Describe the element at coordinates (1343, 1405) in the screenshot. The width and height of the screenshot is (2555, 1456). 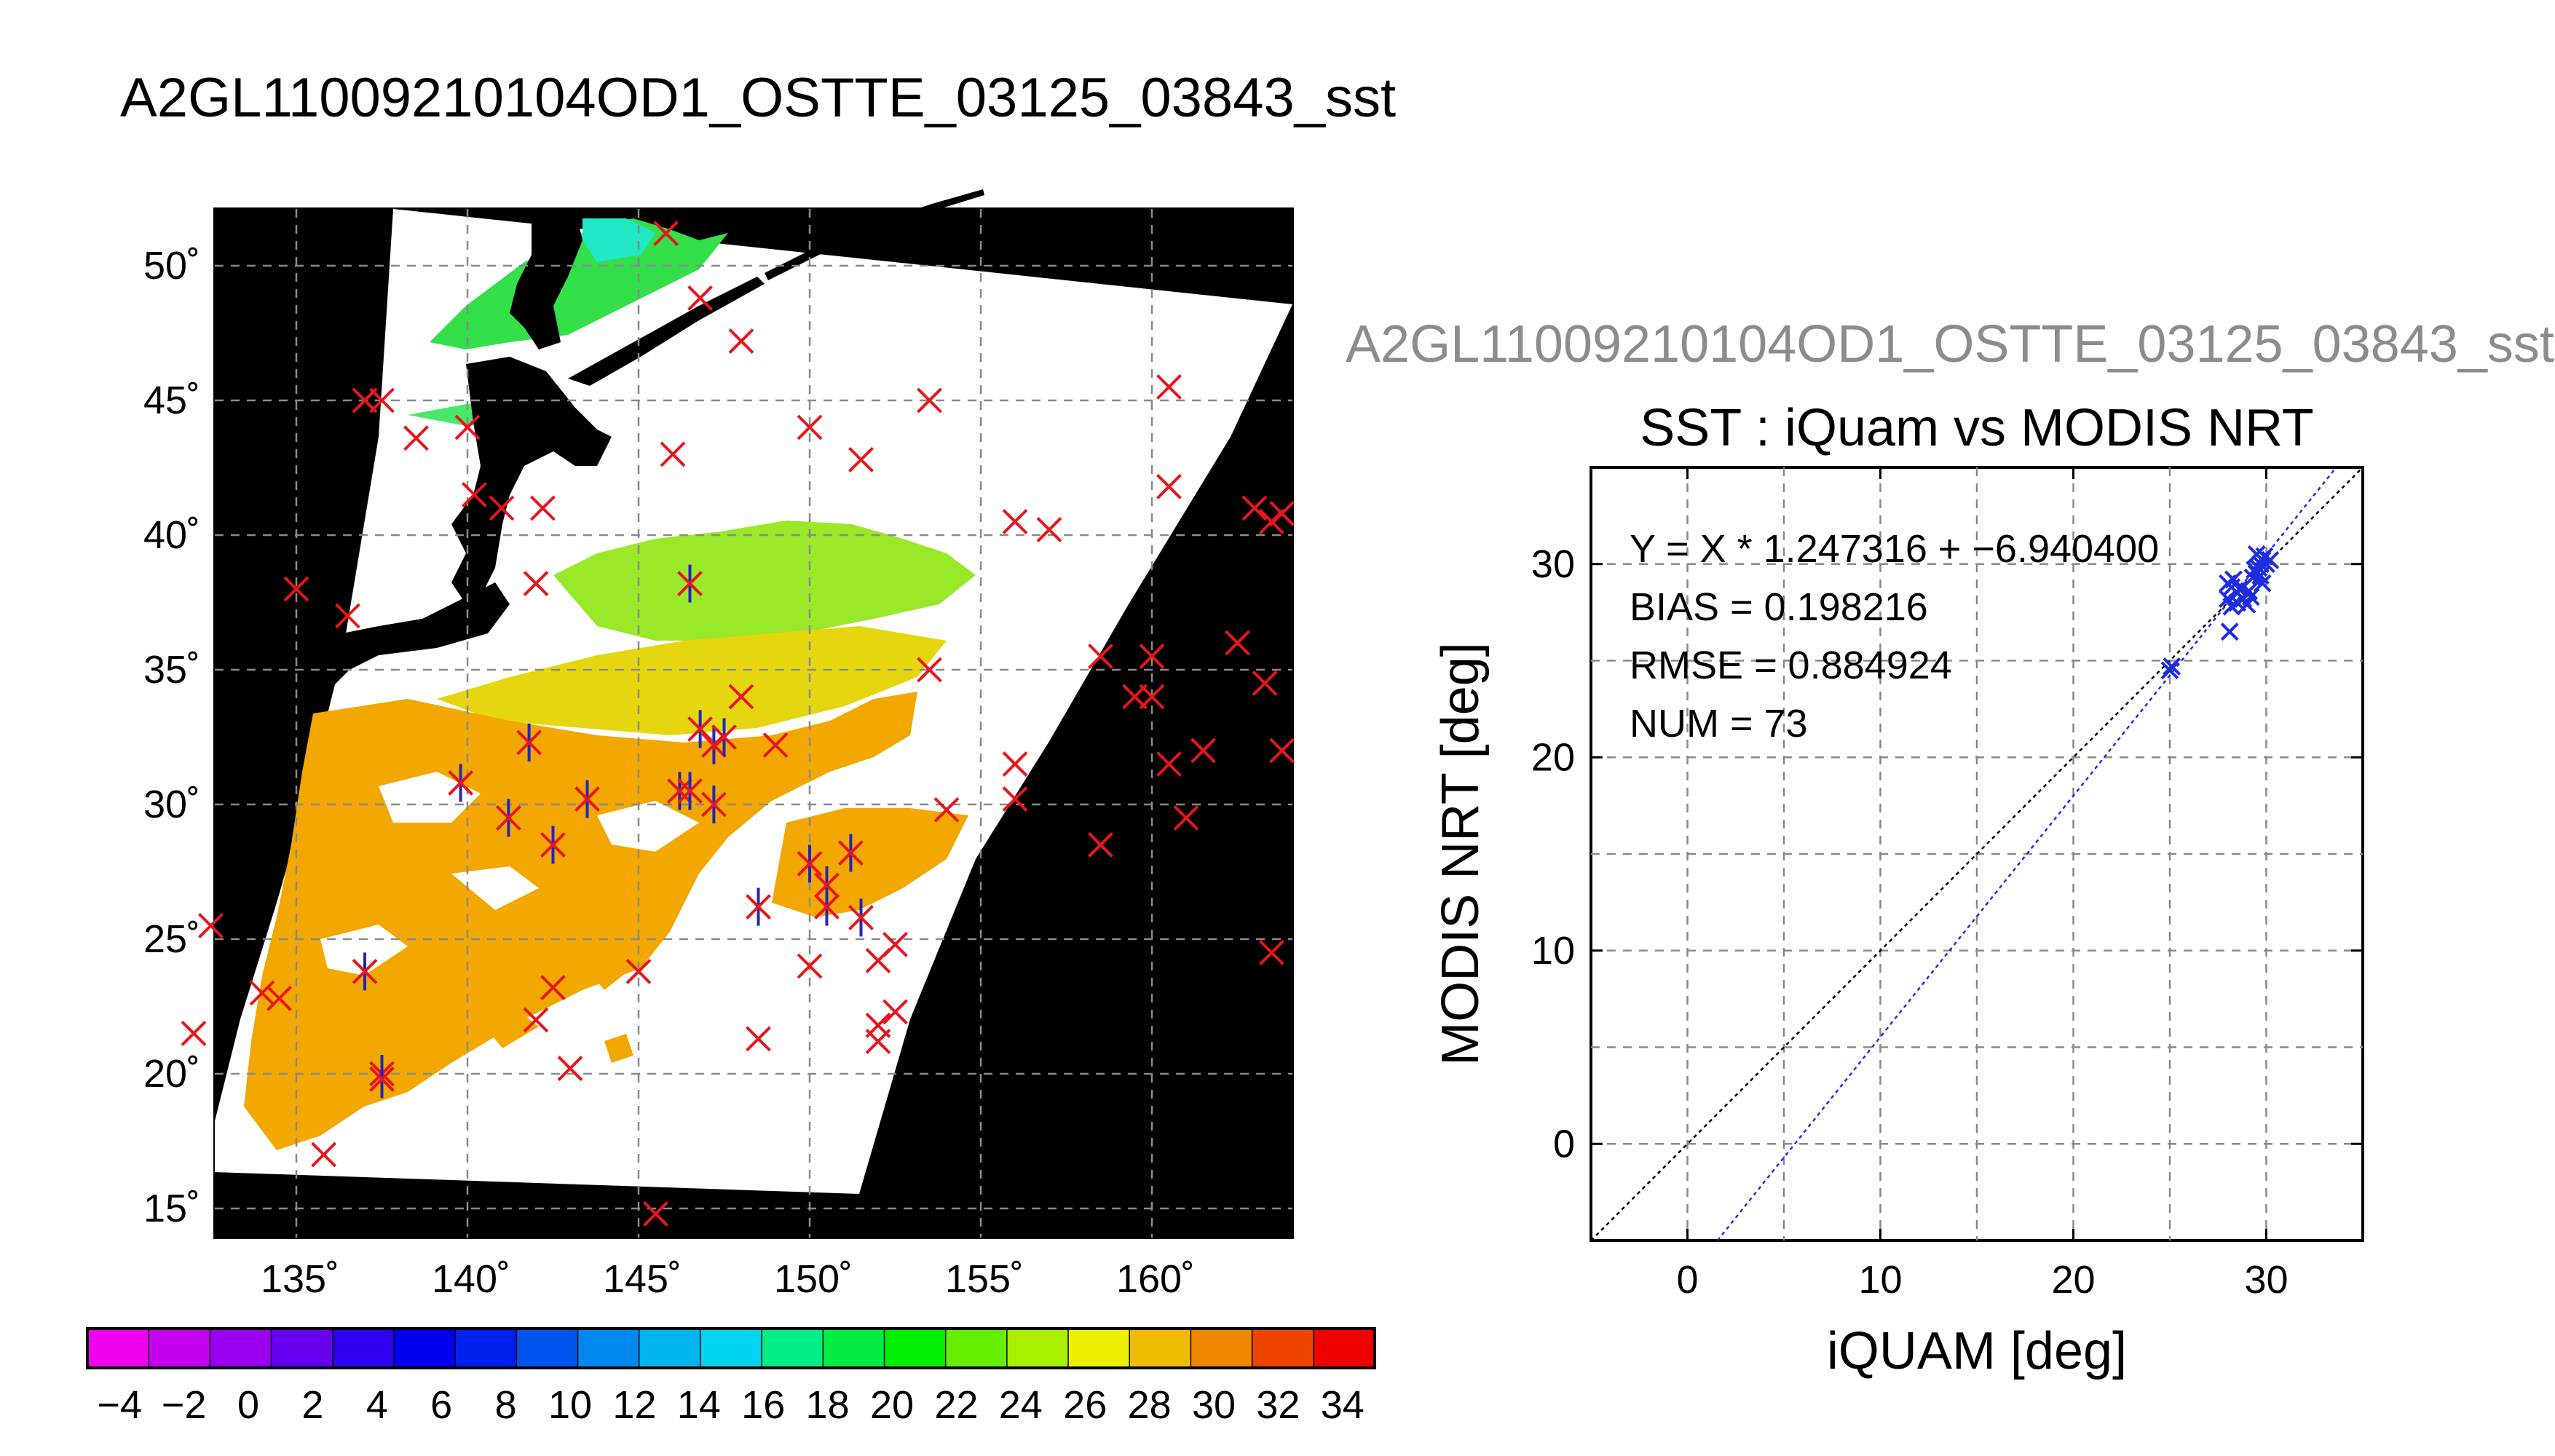
I see `colorbar-tick-label: 34` at that location.